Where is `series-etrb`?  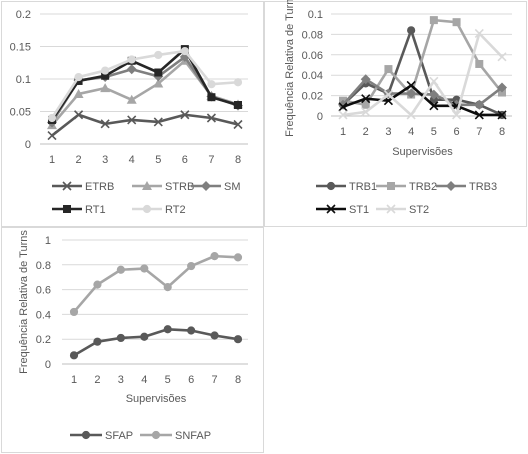
series-etrb is located at coordinates (145, 125).